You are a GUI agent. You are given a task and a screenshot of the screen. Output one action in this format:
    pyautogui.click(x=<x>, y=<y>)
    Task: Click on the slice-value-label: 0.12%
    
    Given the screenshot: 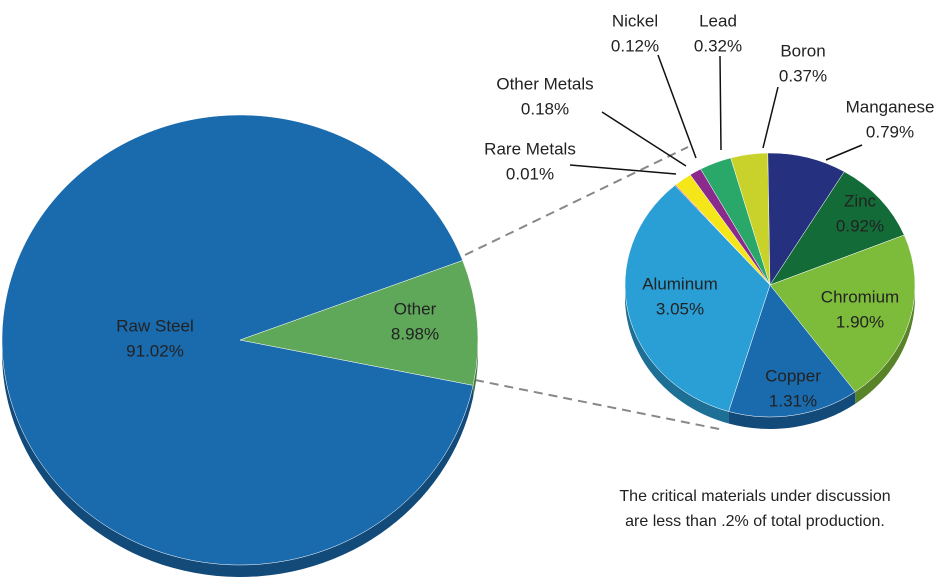 What is the action you would take?
    pyautogui.click(x=635, y=45)
    